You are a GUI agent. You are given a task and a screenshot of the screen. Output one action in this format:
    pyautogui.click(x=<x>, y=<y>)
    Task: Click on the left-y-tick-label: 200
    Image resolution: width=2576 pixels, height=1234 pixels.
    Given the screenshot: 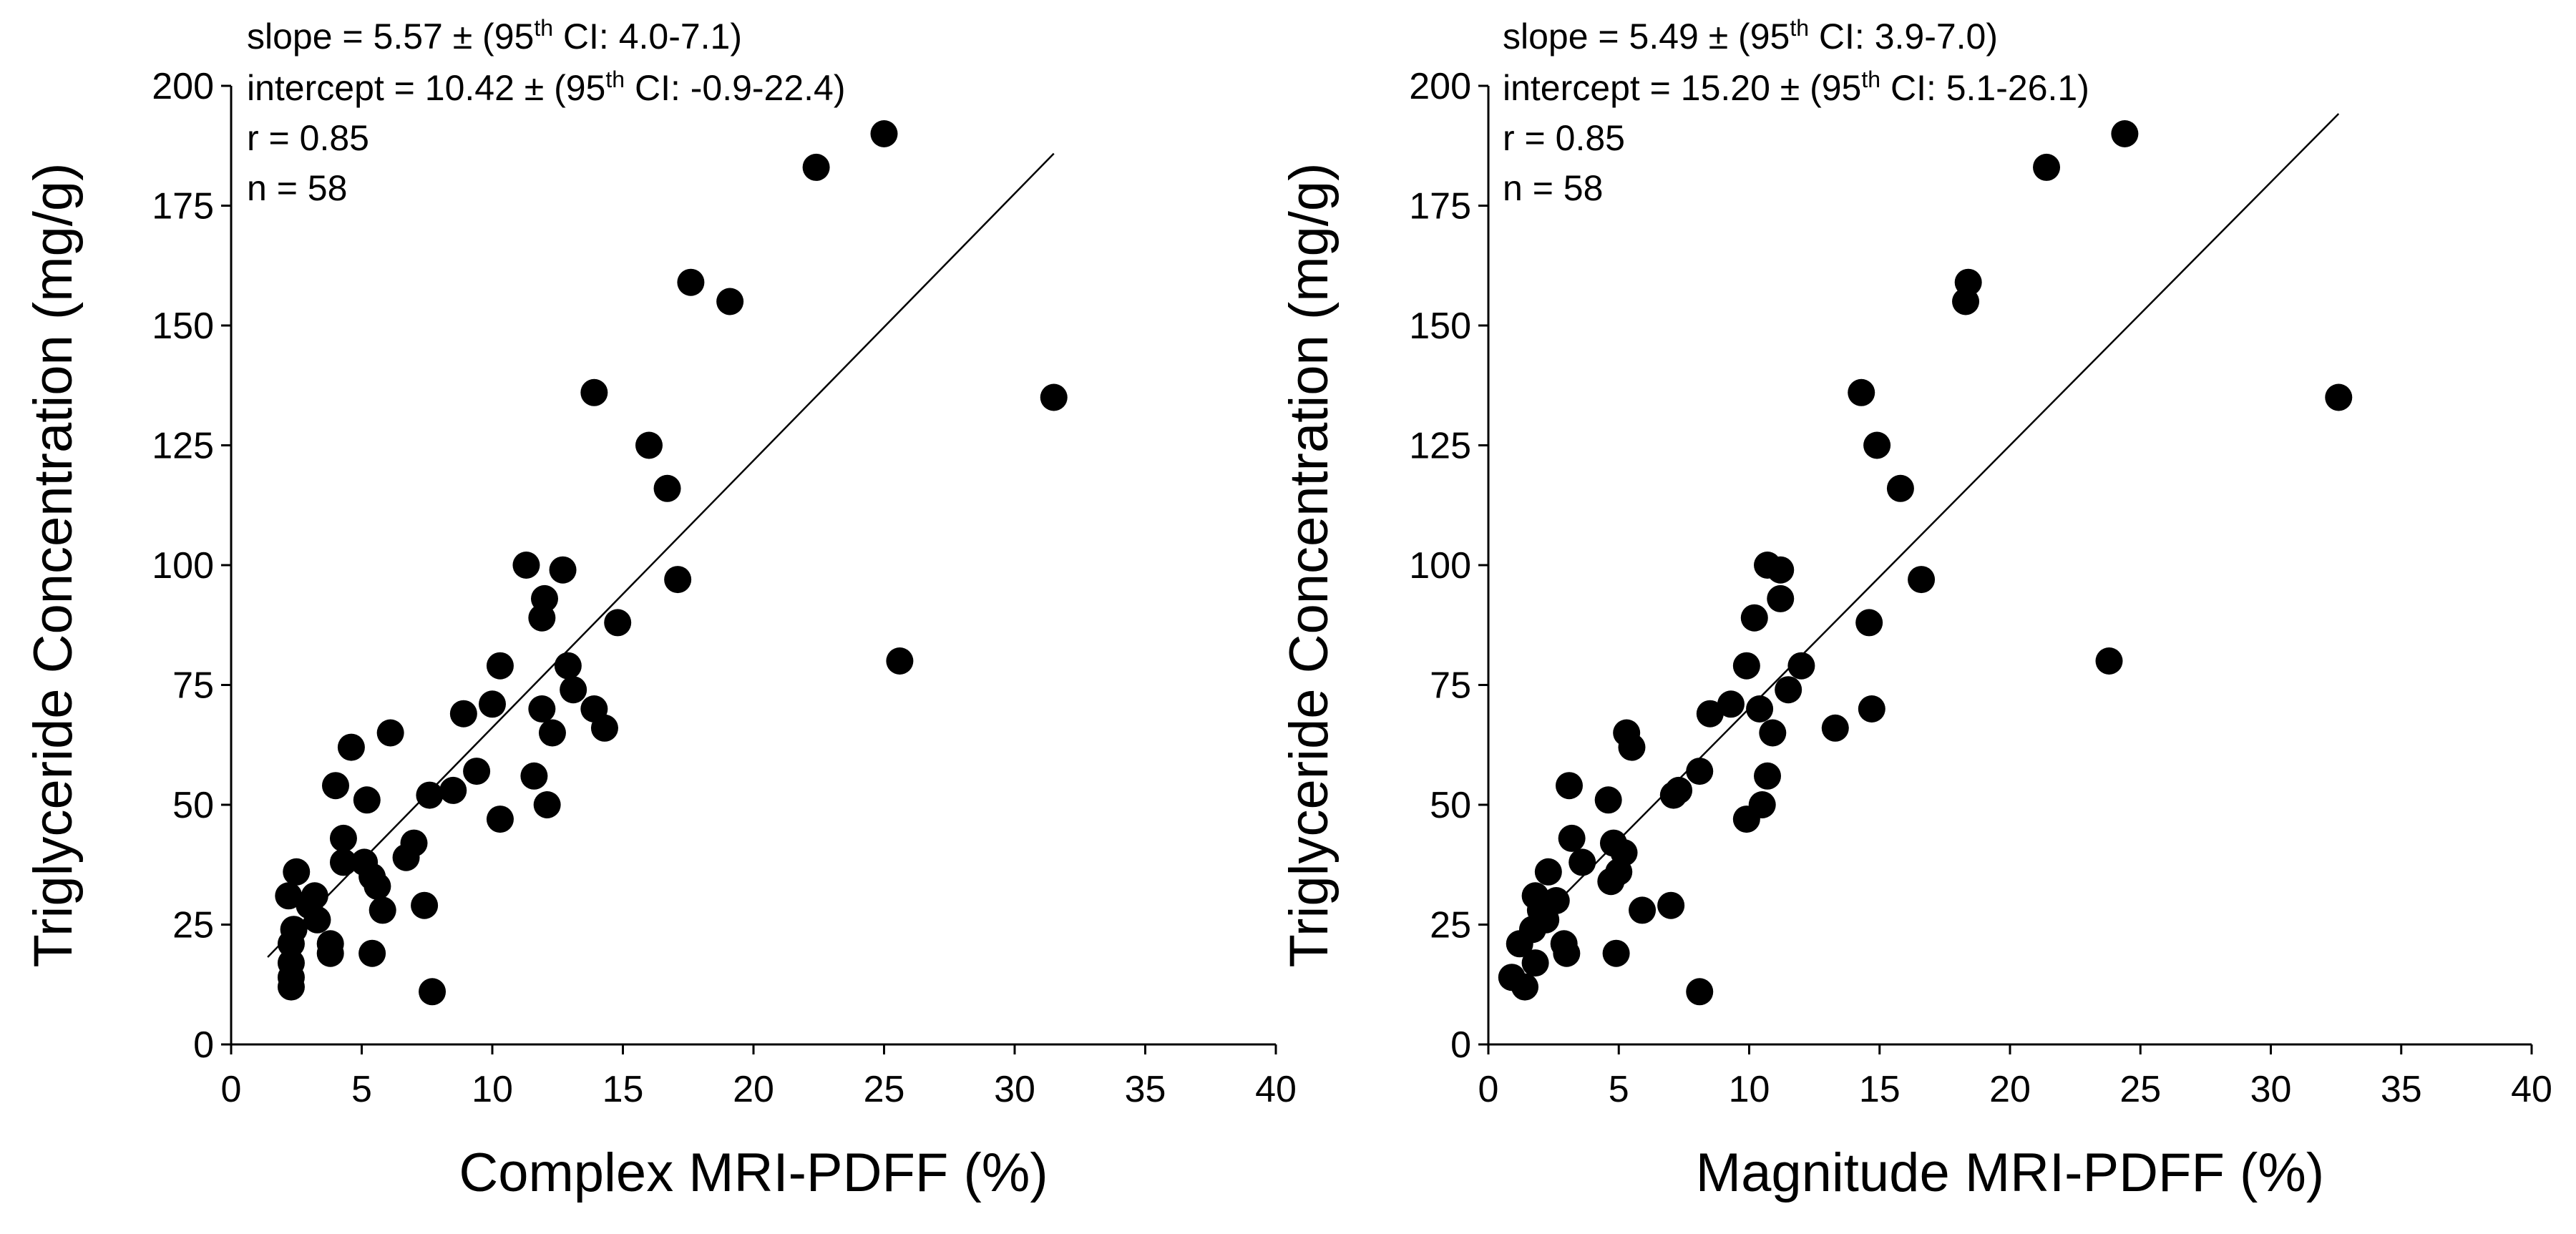 What is the action you would take?
    pyautogui.click(x=183, y=86)
    